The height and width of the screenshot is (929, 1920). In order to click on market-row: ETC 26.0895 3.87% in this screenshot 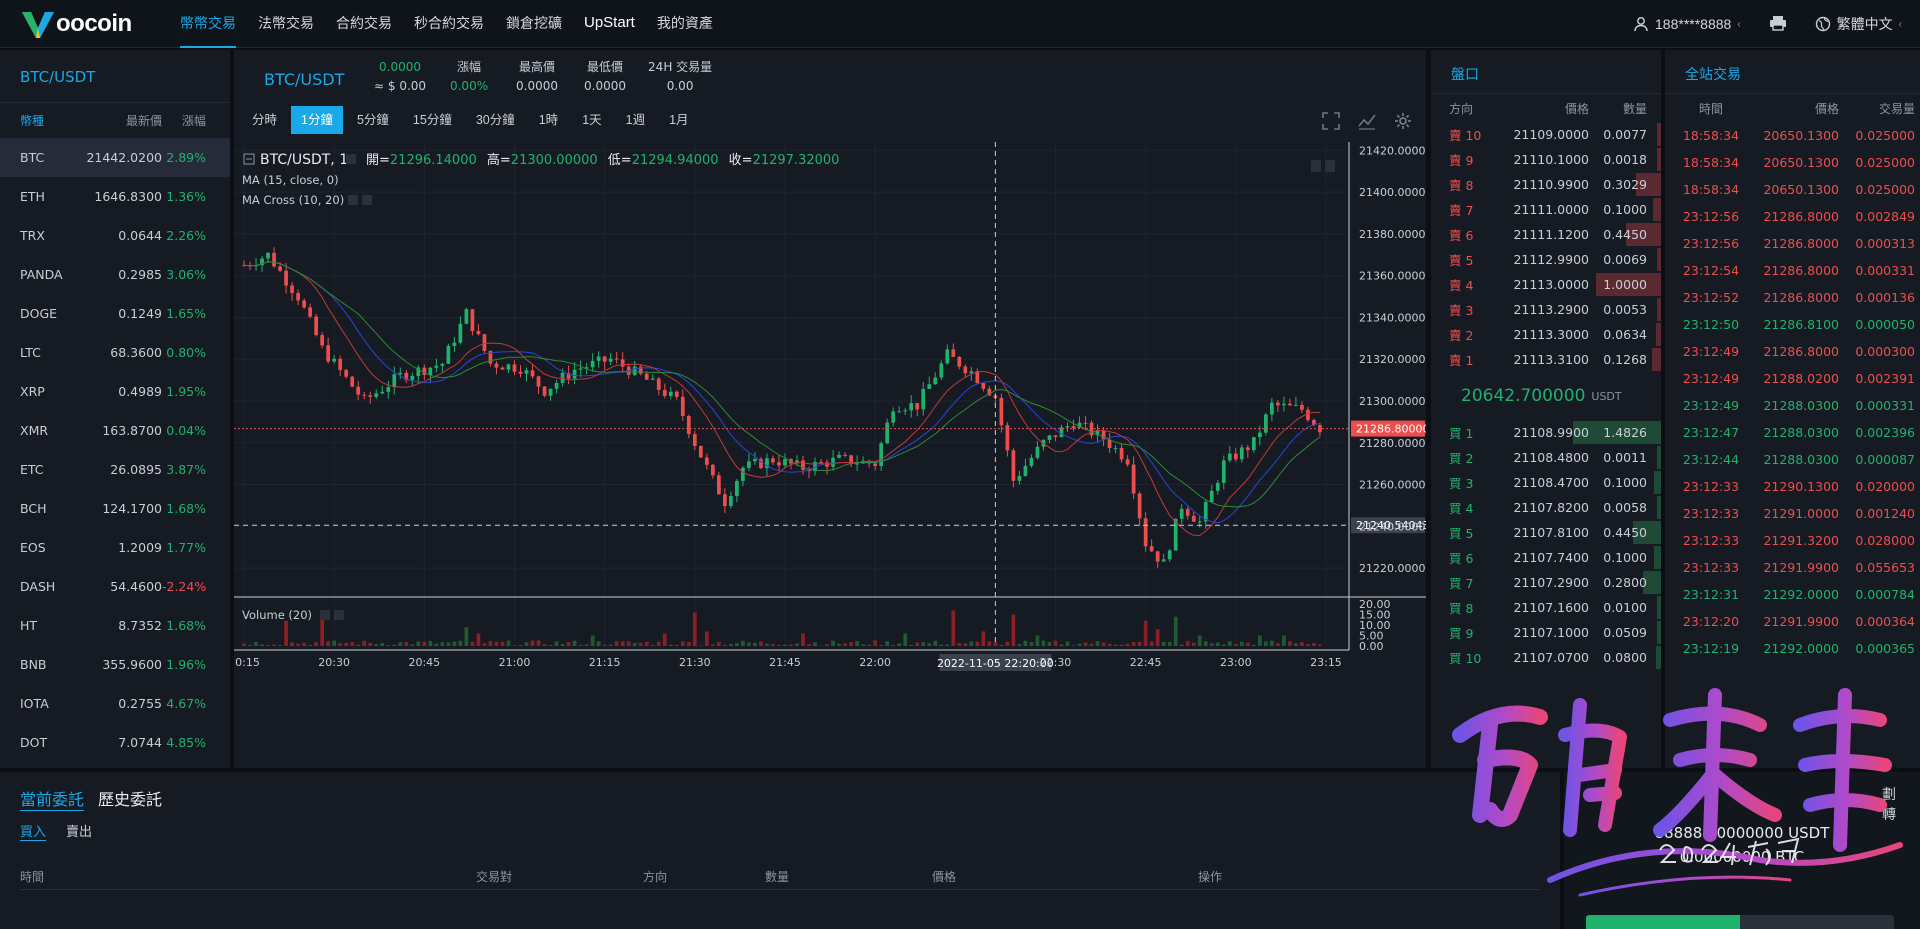, I will do `click(115, 469)`.